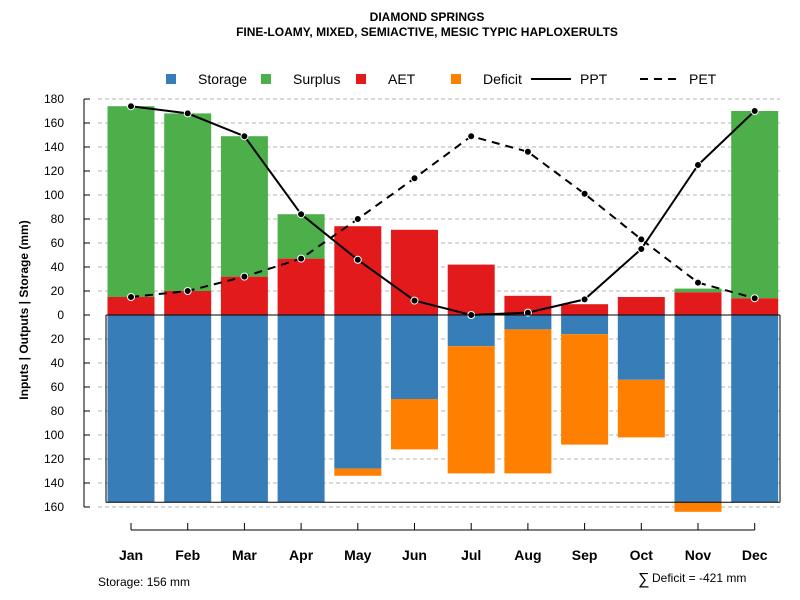 Image resolution: width=800 pixels, height=600 pixels. Describe the element at coordinates (187, 555) in the screenshot. I see `month-label: Feb` at that location.